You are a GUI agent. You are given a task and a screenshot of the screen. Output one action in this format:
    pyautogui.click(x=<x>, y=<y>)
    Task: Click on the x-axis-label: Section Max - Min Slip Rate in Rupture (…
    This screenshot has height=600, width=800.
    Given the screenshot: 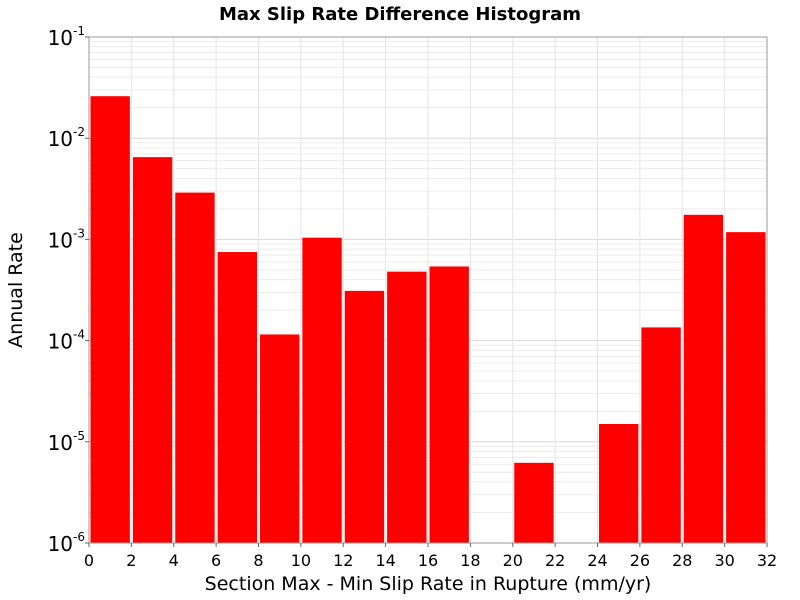 What is the action you would take?
    pyautogui.click(x=428, y=584)
    